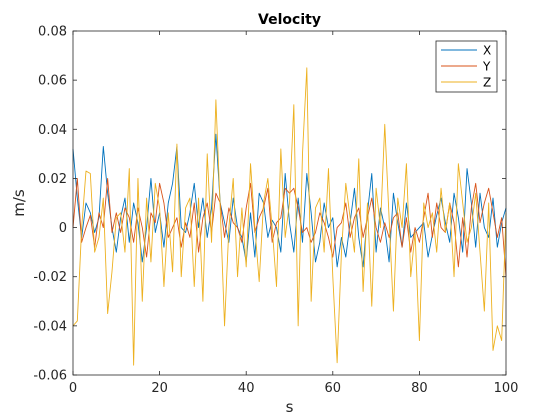 The width and height of the screenshot is (560, 420). Describe the element at coordinates (50, 376) in the screenshot. I see `y-tick-label: -0.06` at that location.